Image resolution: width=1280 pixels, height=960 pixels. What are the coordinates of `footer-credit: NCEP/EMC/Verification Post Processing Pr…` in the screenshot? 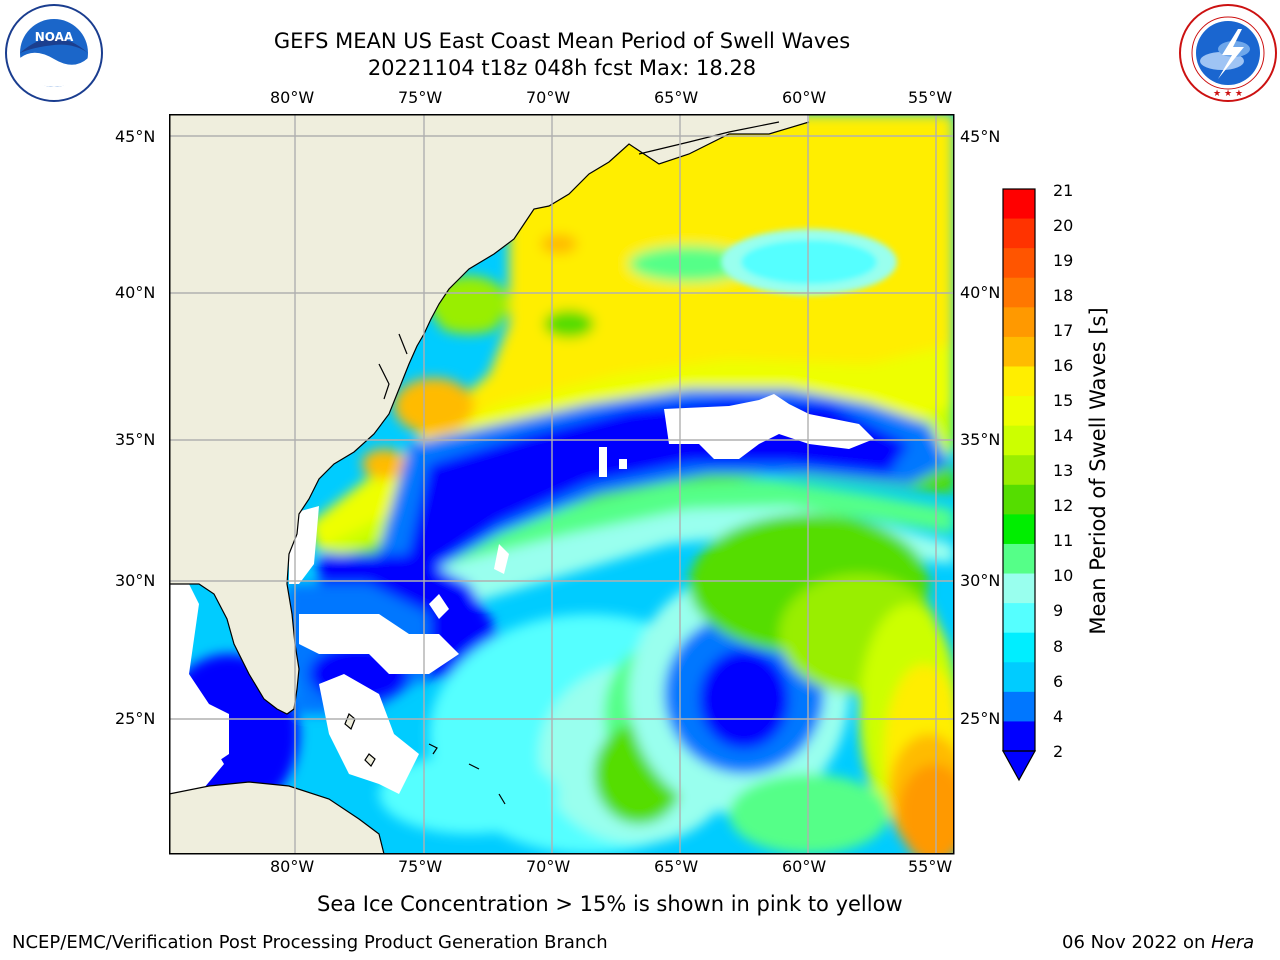 It's located at (310, 942).